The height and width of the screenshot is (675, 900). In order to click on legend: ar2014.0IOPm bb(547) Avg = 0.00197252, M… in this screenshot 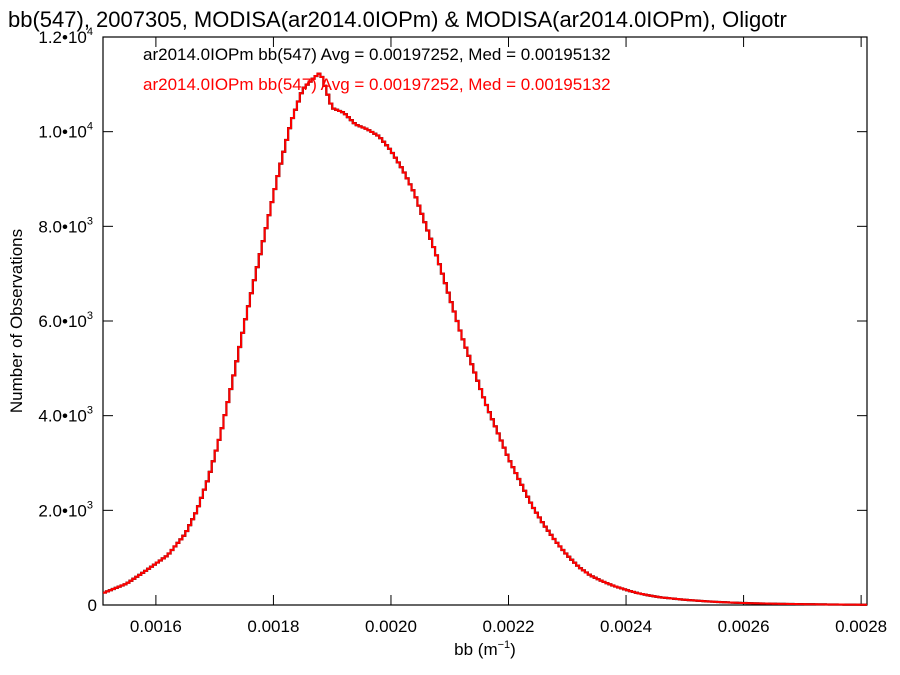, I will do `click(377, 69)`.